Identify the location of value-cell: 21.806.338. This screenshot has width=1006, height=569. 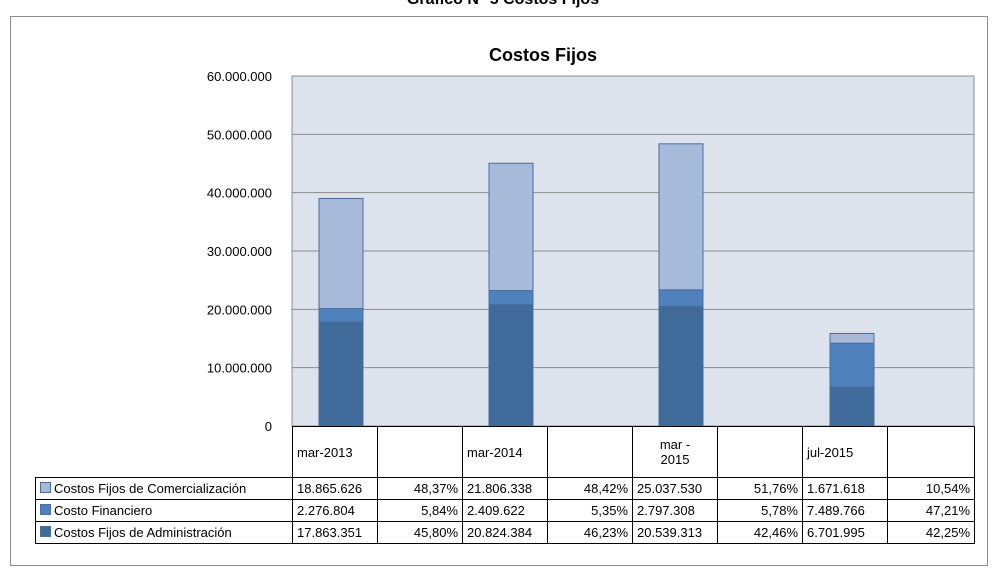
(505, 488).